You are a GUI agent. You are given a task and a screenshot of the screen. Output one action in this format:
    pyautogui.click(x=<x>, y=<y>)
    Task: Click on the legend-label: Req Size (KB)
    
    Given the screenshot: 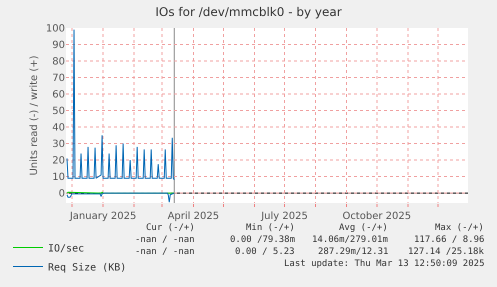 What is the action you would take?
    pyautogui.click(x=87, y=268)
    